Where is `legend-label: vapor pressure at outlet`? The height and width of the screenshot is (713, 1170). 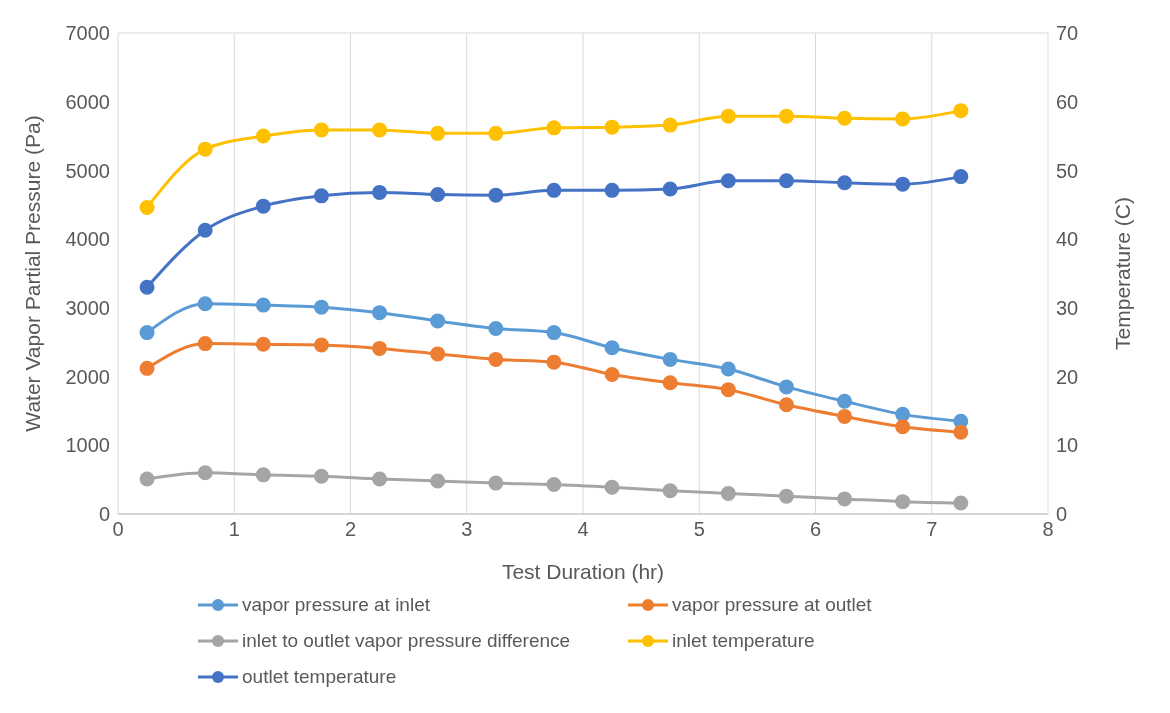 legend-label: vapor pressure at outlet is located at coordinates (772, 605).